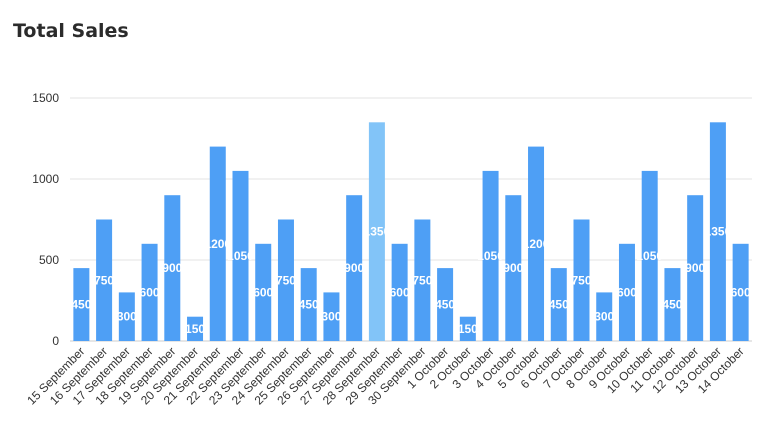 Image resolution: width=768 pixels, height=443 pixels. Describe the element at coordinates (55, 341) in the screenshot. I see `y-tick-label: 0` at that location.